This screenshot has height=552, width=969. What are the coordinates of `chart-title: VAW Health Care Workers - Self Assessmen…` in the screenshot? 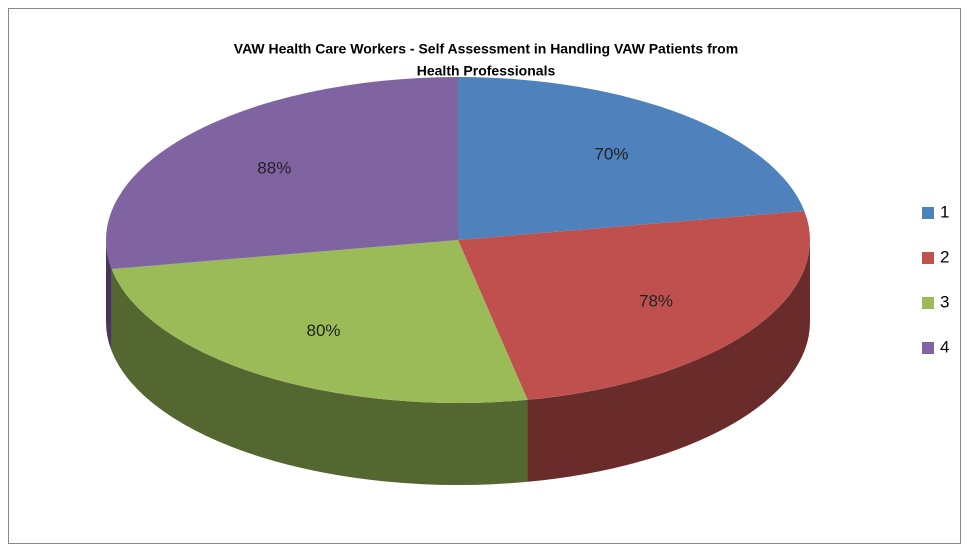 It's located at (486, 49).